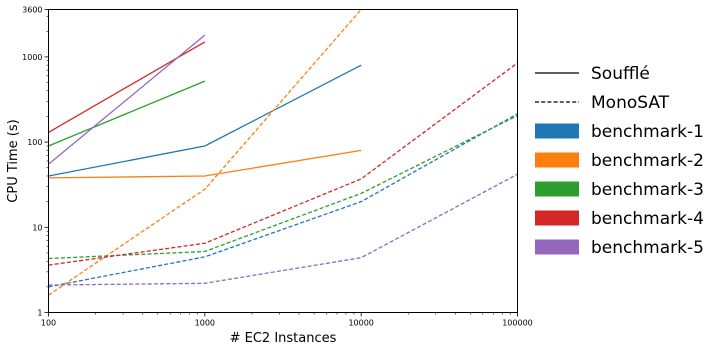  Describe the element at coordinates (13, 160) in the screenshot. I see `y-axis-label: CPU Time (s)` at that location.